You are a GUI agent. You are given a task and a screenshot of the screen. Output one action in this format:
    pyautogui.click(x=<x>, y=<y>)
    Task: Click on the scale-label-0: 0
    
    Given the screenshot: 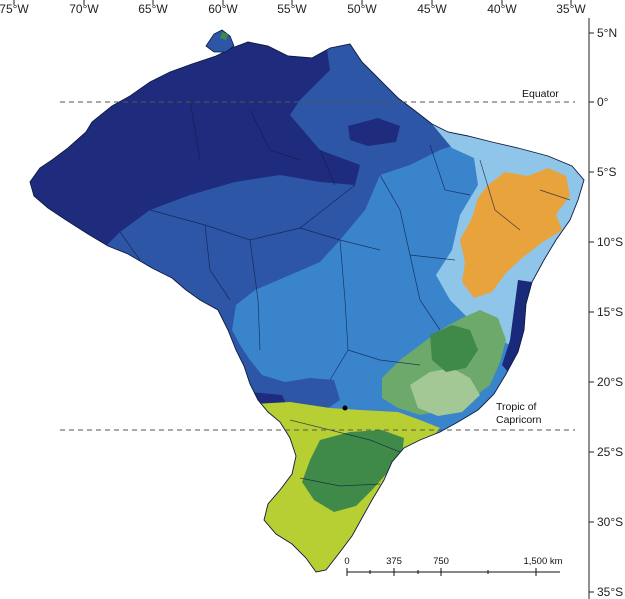 What is the action you would take?
    pyautogui.click(x=346, y=561)
    